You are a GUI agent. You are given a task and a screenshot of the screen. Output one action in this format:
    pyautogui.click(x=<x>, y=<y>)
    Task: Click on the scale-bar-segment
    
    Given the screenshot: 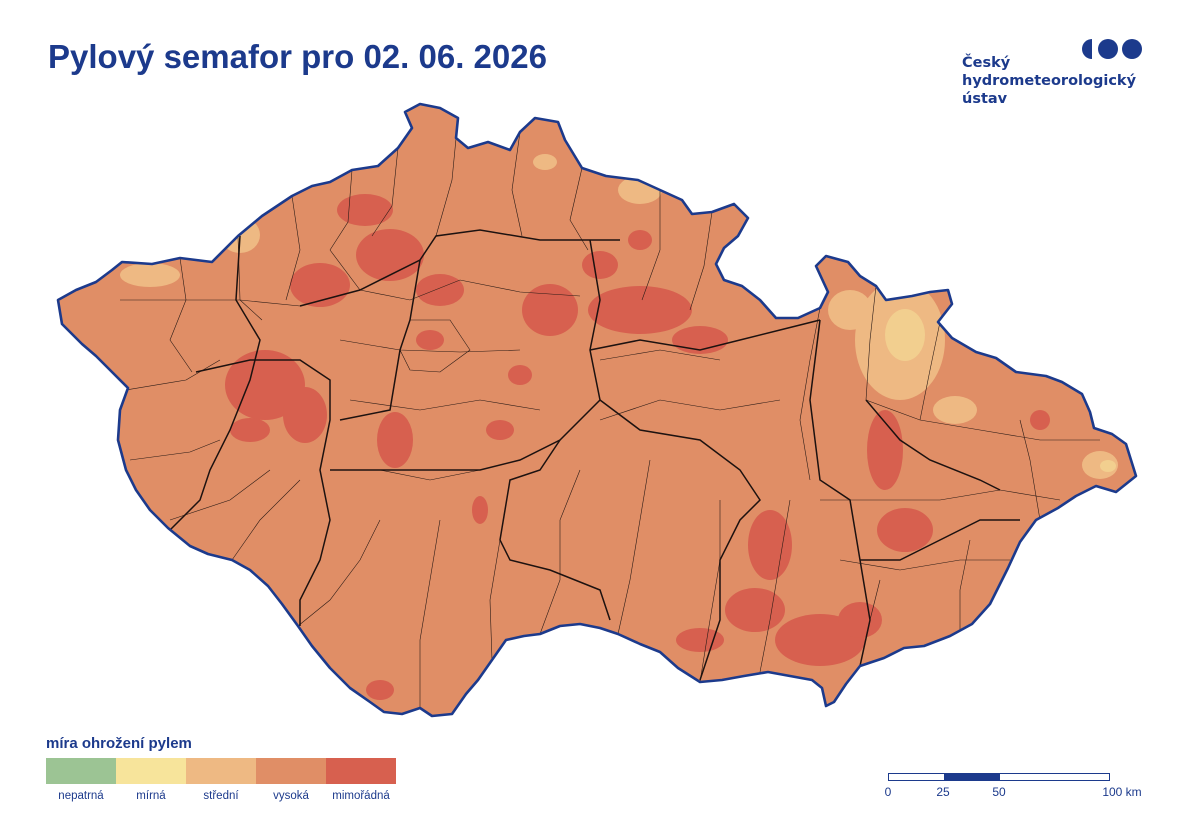 What is the action you would take?
    pyautogui.click(x=972, y=777)
    